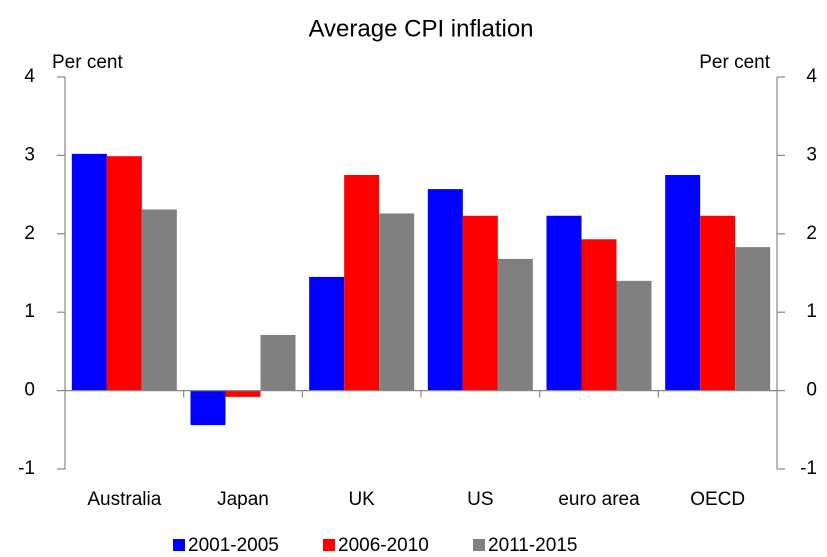  I want to click on x-tick-label: euro area, so click(599, 499).